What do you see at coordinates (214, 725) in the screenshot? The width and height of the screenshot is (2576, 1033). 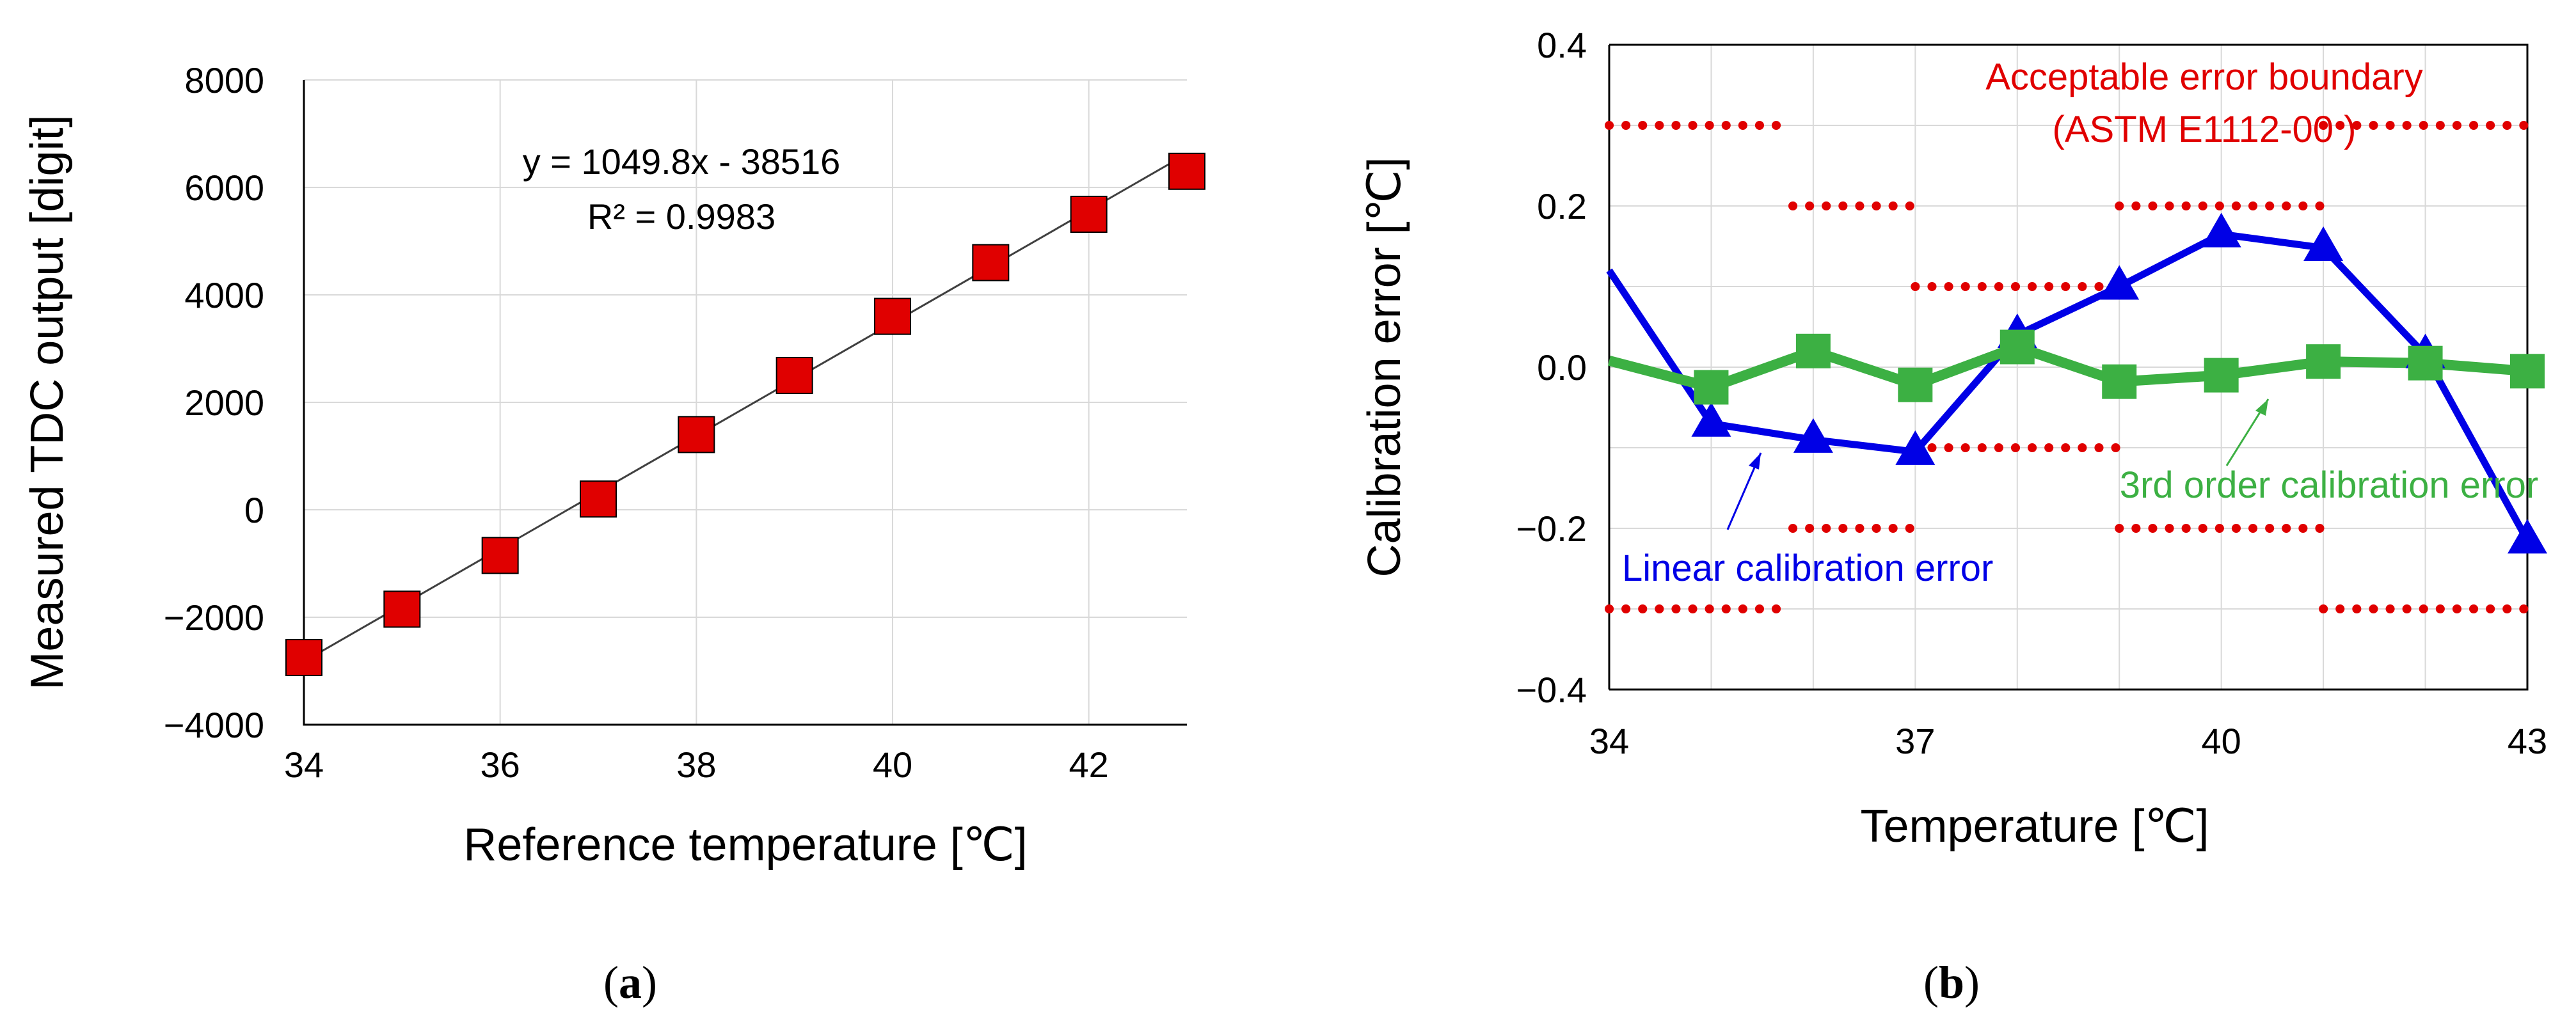 I see `y-tick-label: −4000` at bounding box center [214, 725].